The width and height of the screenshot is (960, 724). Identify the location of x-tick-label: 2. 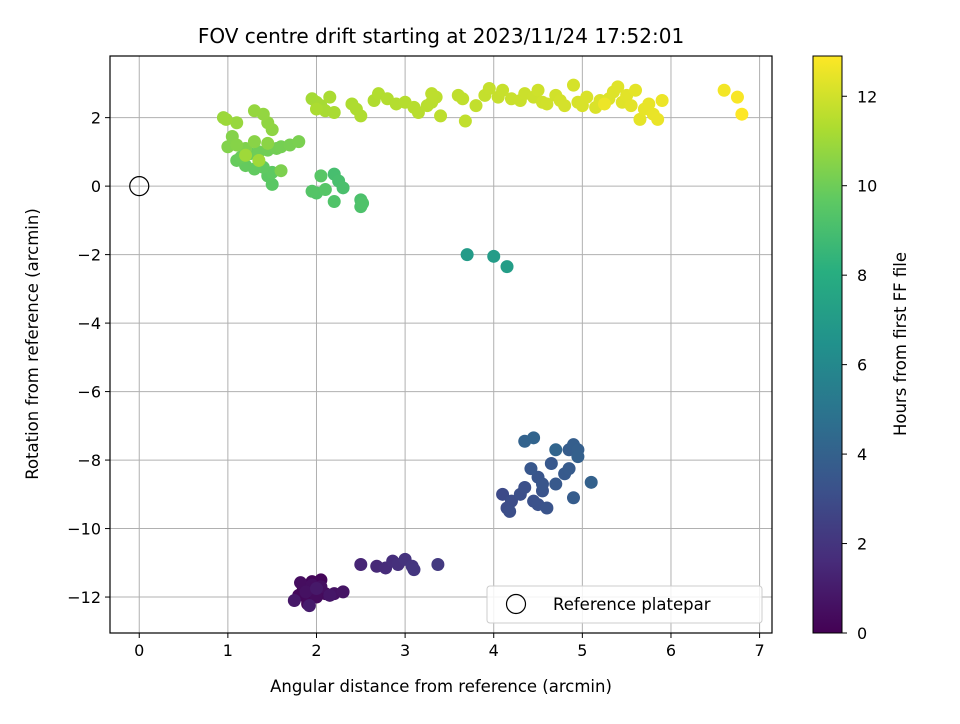
(316, 650).